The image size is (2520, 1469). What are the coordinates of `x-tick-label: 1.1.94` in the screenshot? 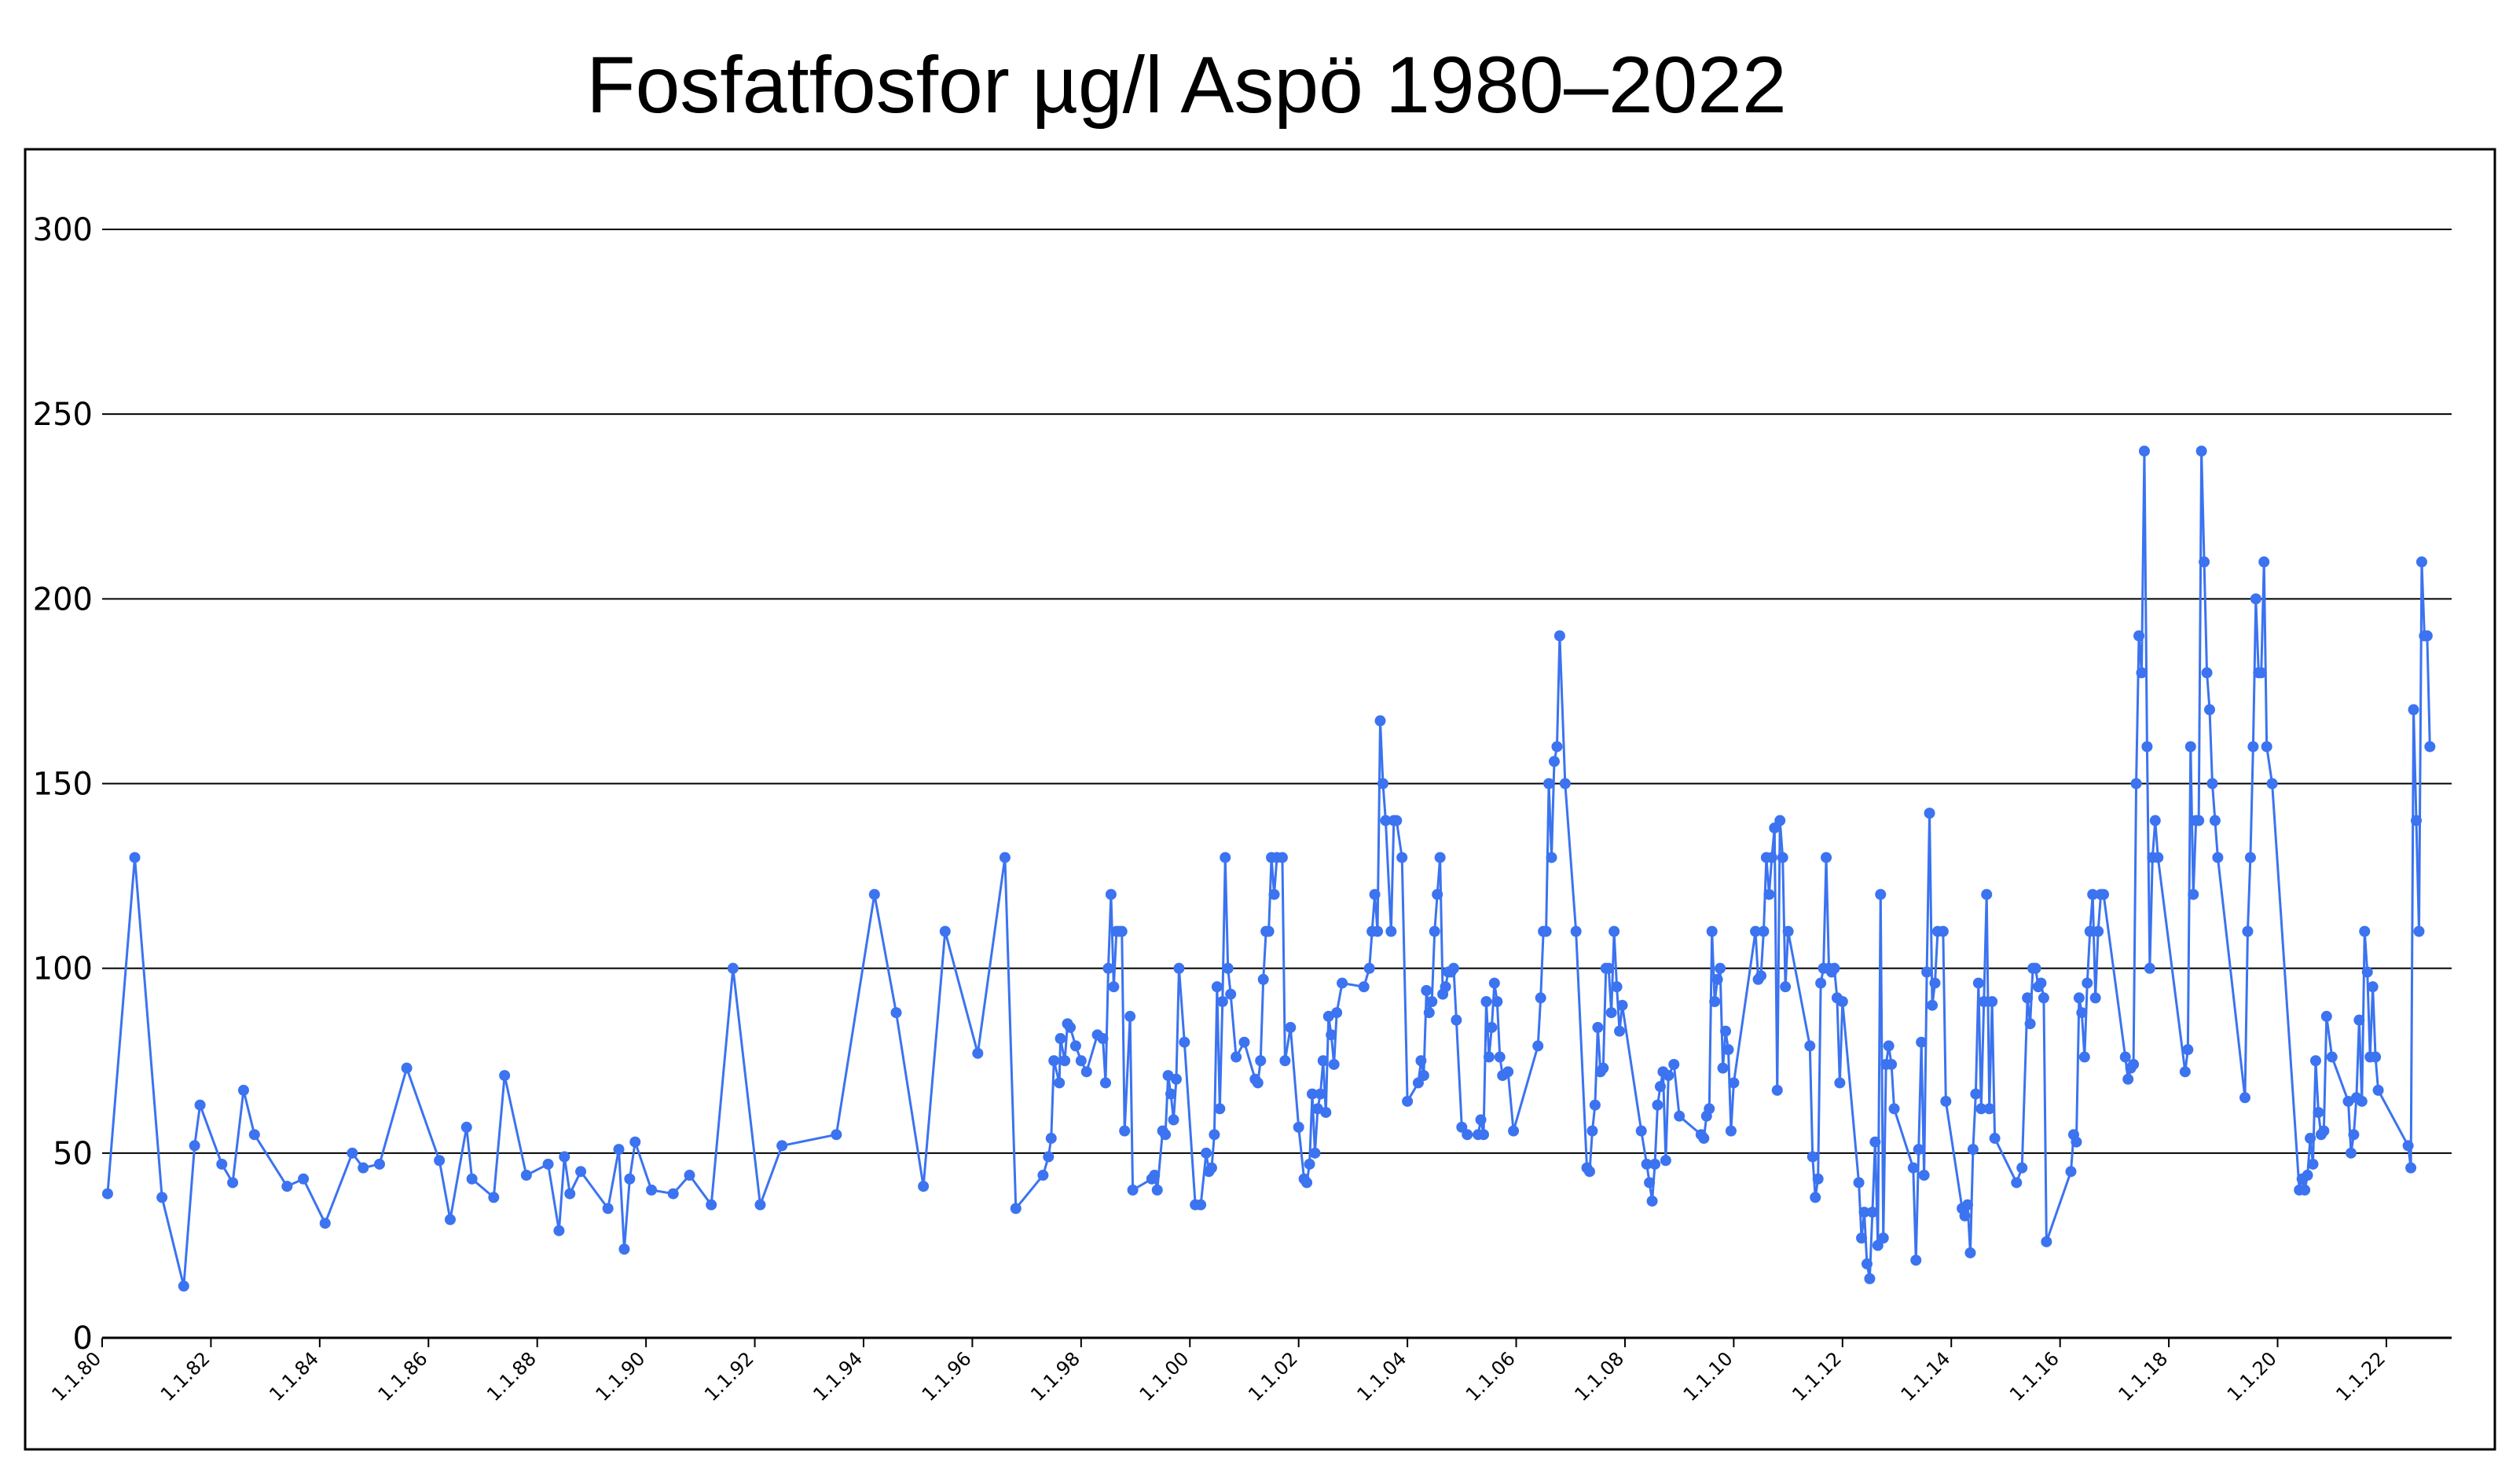 It's located at (838, 1376).